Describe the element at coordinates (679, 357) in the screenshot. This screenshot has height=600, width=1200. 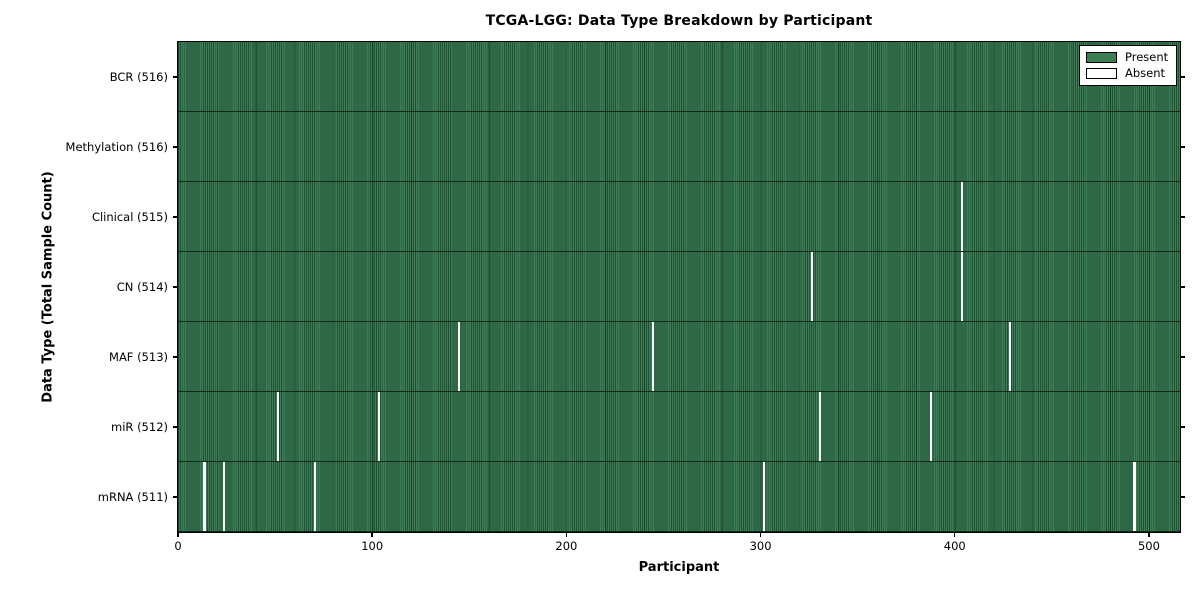
I see `data-row-MAF` at that location.